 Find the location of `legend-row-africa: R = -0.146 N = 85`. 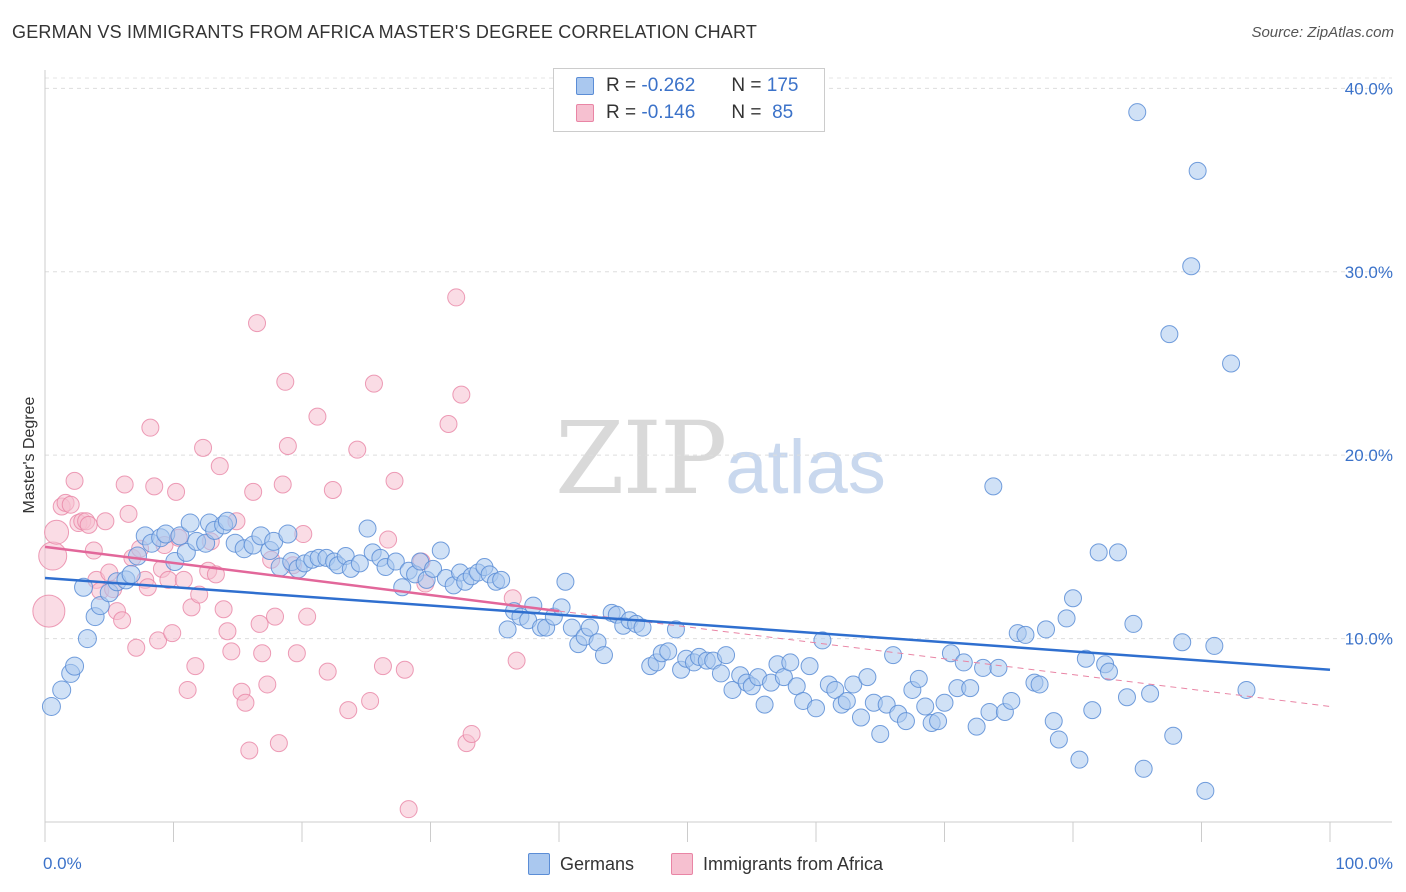

legend-row-africa: R = -0.146 N = 85 is located at coordinates (684, 113).